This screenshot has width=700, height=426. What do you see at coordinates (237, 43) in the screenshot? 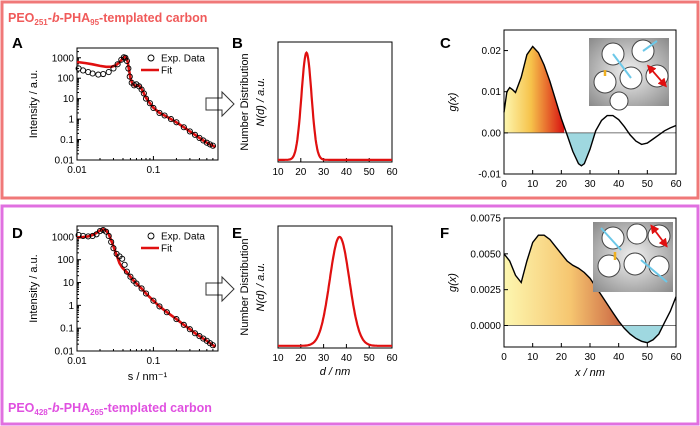
I see `panel-letter: B` at bounding box center [237, 43].